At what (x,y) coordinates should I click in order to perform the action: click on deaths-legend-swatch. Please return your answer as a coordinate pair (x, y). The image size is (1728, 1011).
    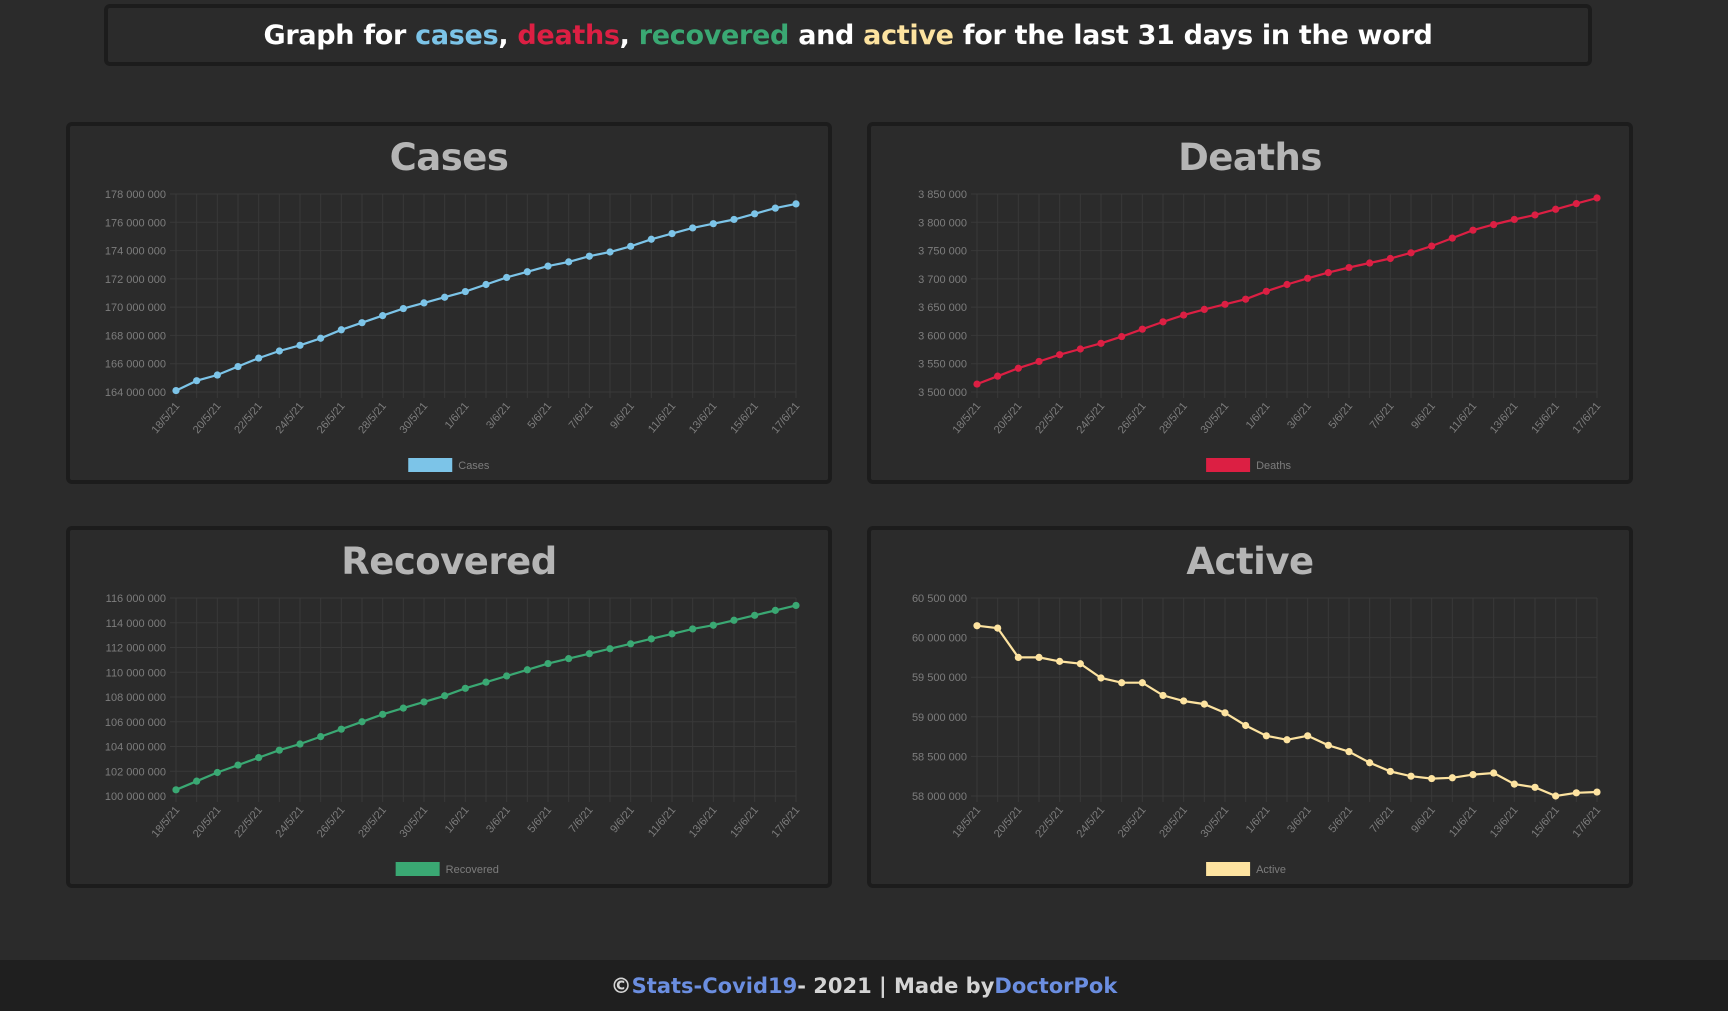
    Looking at the image, I should click on (1228, 465).